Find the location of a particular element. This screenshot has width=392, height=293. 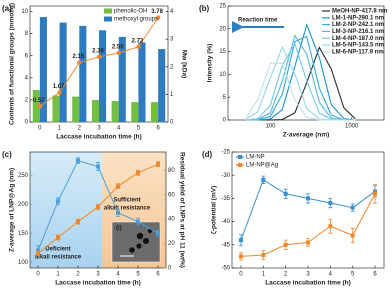

y2-axis-label: Mw (kDa) is located at coordinates (183, 64).